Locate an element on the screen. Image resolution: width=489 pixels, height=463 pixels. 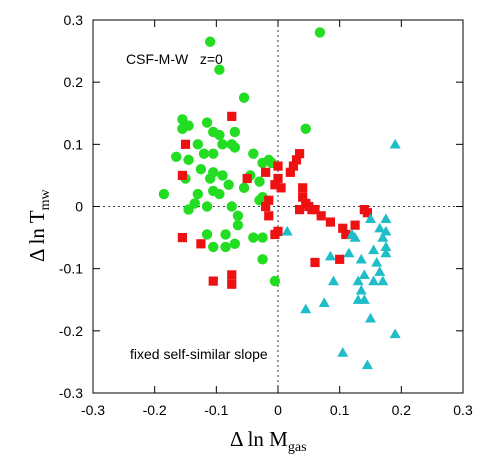
y-tick-label: -0.3 is located at coordinates (71, 393).